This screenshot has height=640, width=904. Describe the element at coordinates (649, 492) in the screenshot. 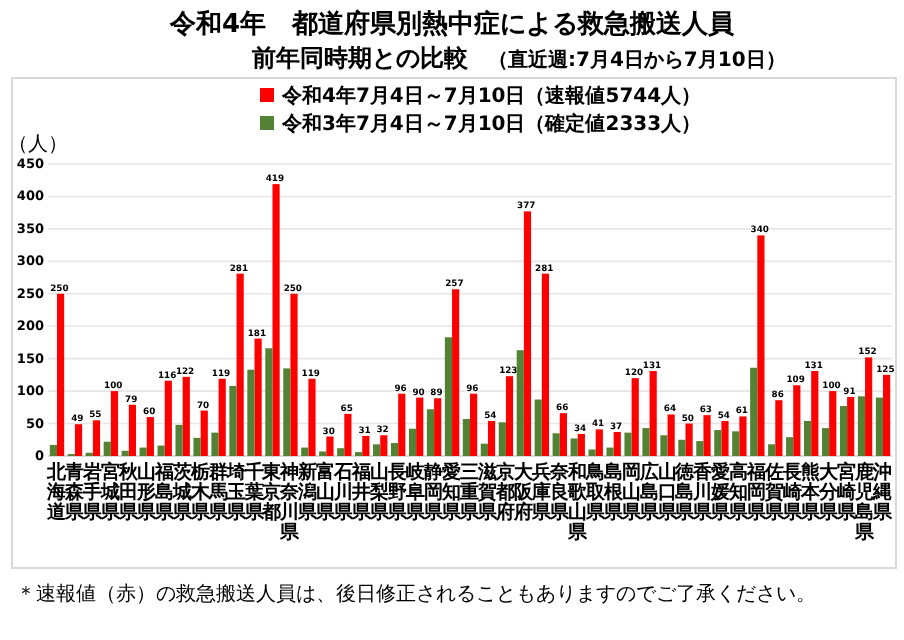

I see `x-tick-label: 広島県` at that location.